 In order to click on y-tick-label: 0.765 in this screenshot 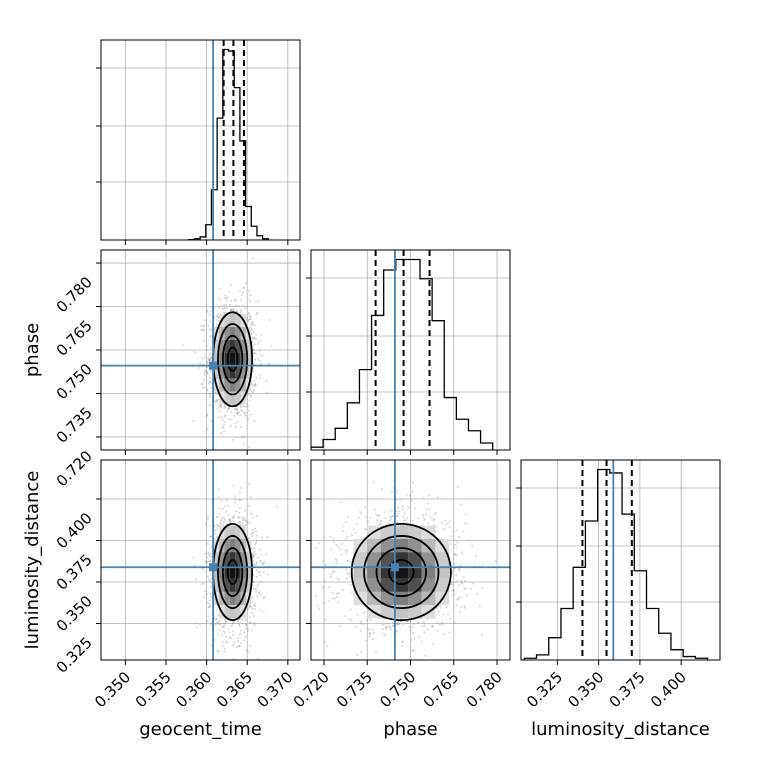, I will do `click(74, 338)`.